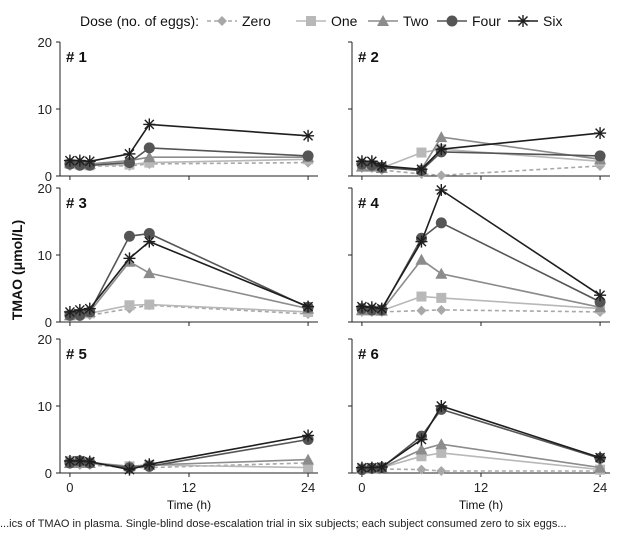 This screenshot has width=640, height=533. What do you see at coordinates (311, 21) in the screenshot?
I see `legend-marker-one` at bounding box center [311, 21].